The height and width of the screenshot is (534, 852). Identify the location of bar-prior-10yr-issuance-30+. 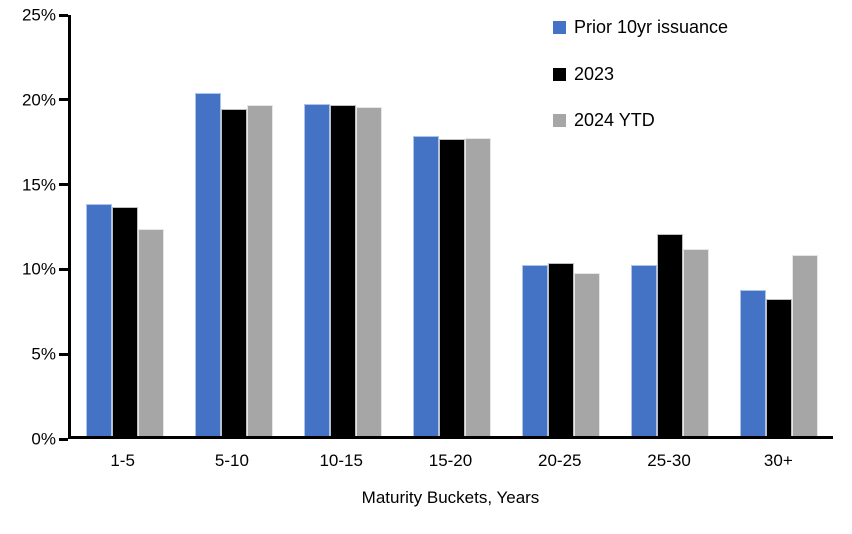
(752, 363).